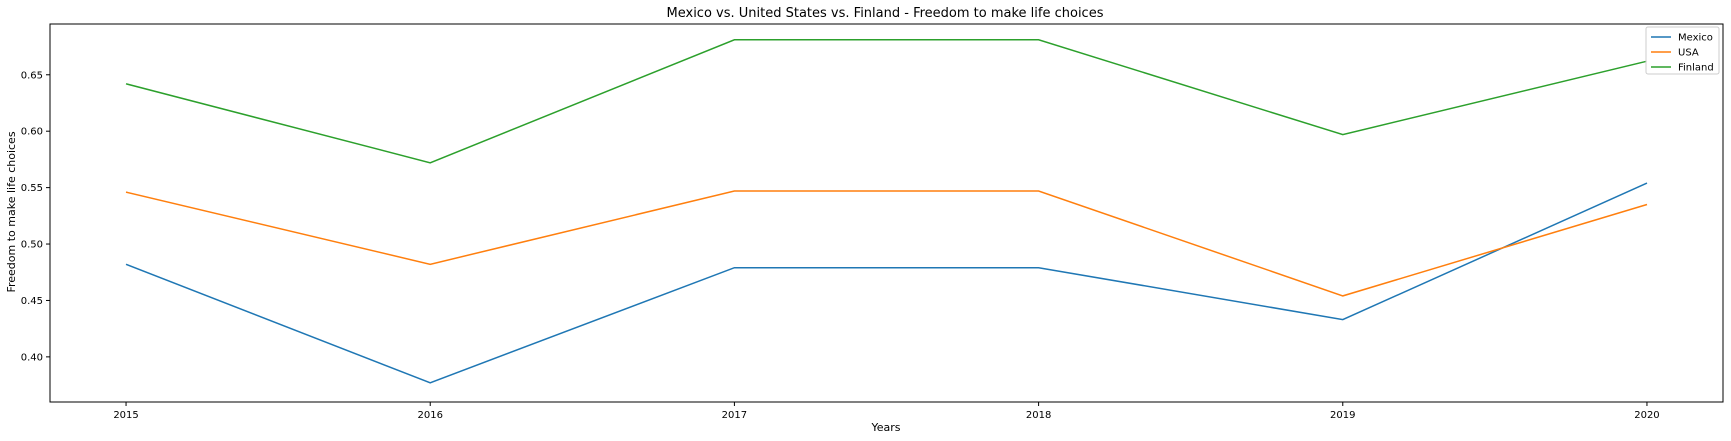 The height and width of the screenshot is (441, 1731). Describe the element at coordinates (1646, 415) in the screenshot. I see `x-tick-label: 2020` at that location.